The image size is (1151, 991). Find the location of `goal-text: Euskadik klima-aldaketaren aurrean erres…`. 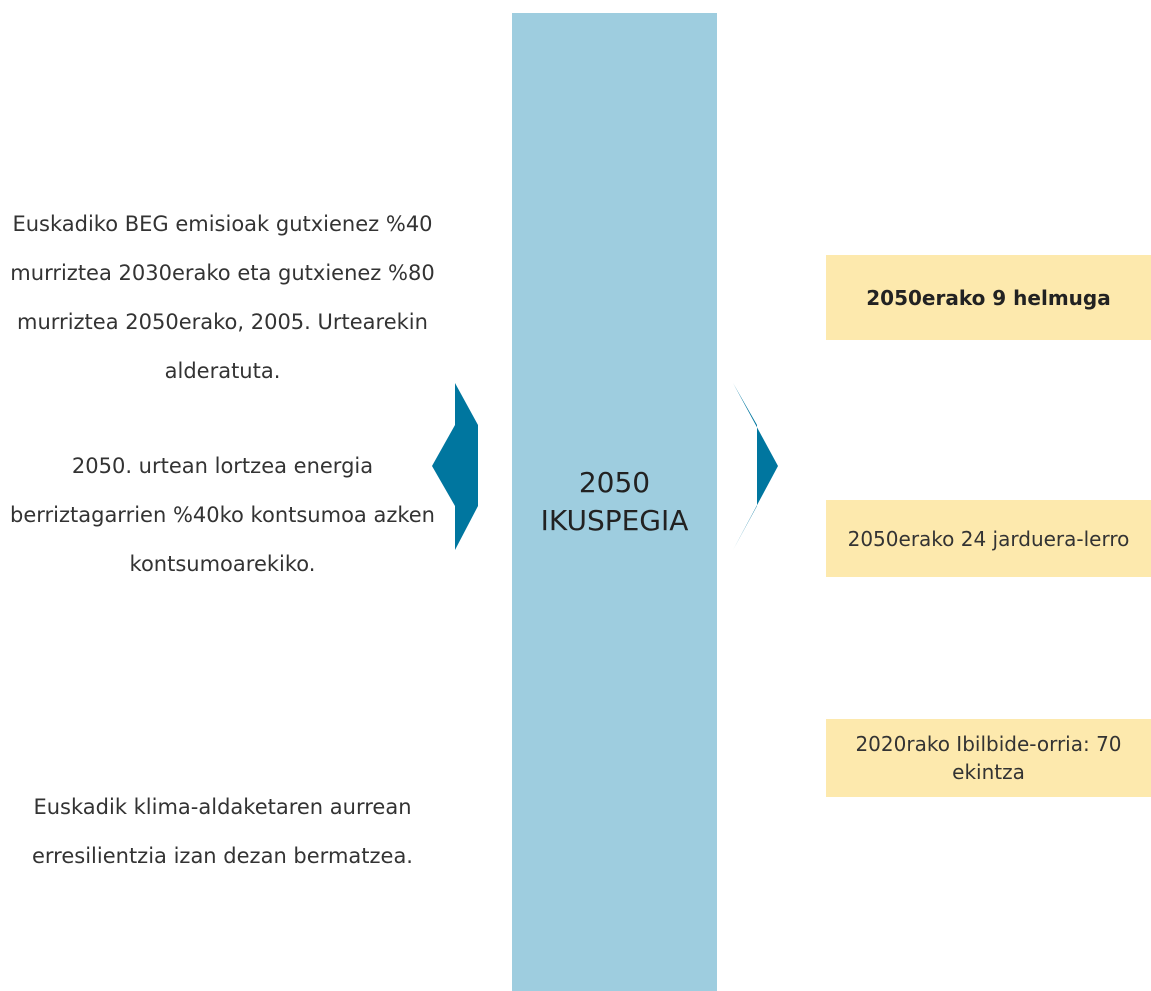

goal-text: Euskadik klima-aldaketaren aurrean erres… is located at coordinates (222, 831).